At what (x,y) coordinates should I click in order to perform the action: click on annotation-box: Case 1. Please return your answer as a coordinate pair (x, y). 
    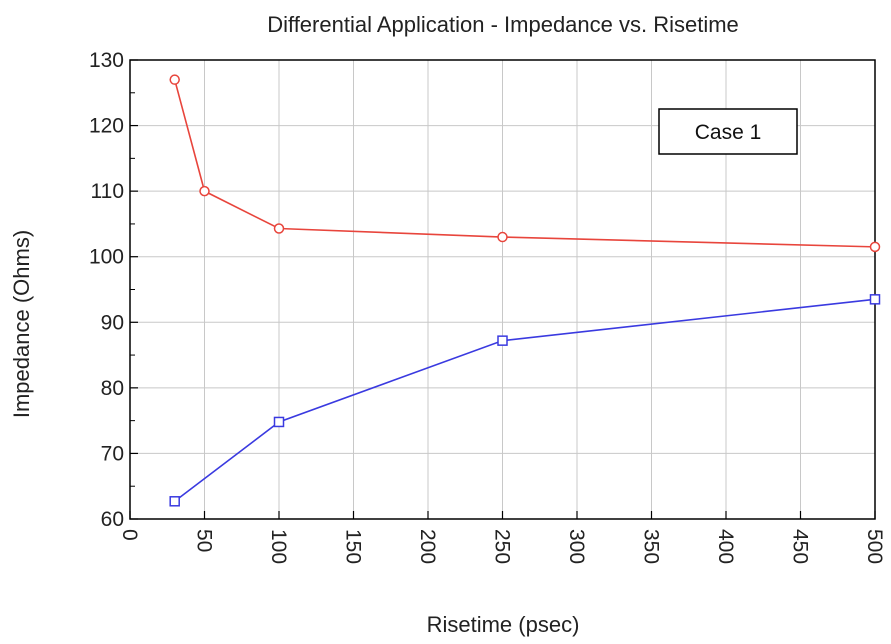
    Looking at the image, I should click on (728, 131).